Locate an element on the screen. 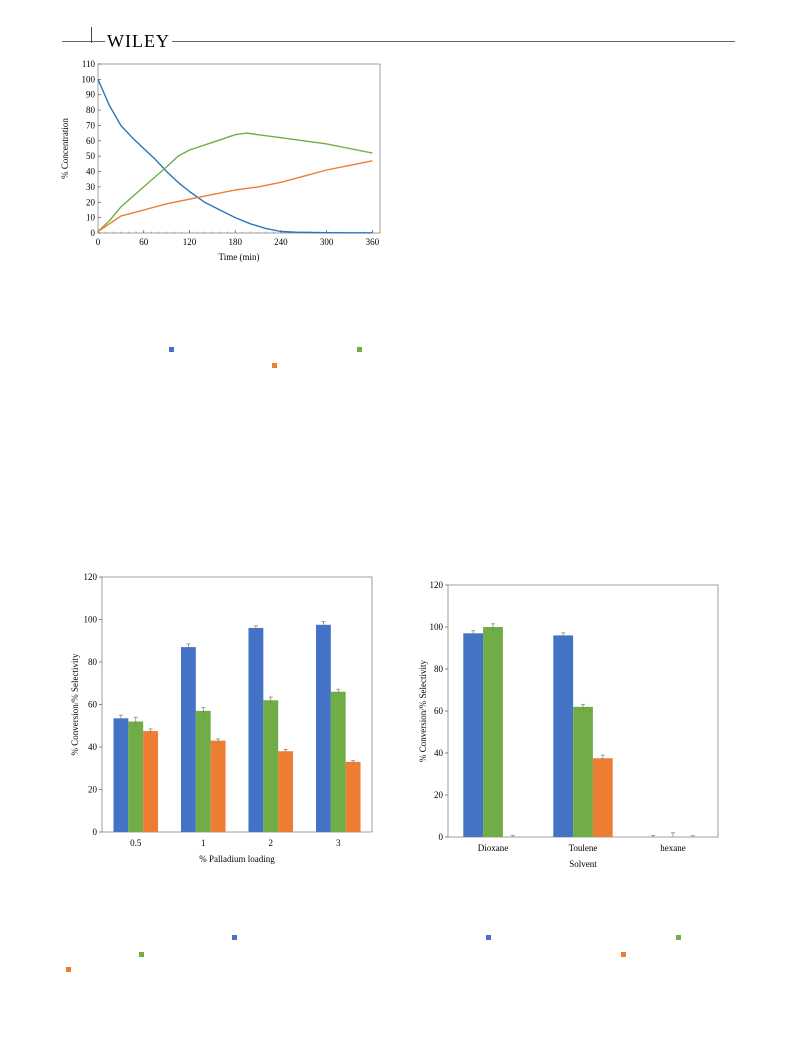 The width and height of the screenshot is (793, 1043). x-tick-label: 60 is located at coordinates (144, 242).